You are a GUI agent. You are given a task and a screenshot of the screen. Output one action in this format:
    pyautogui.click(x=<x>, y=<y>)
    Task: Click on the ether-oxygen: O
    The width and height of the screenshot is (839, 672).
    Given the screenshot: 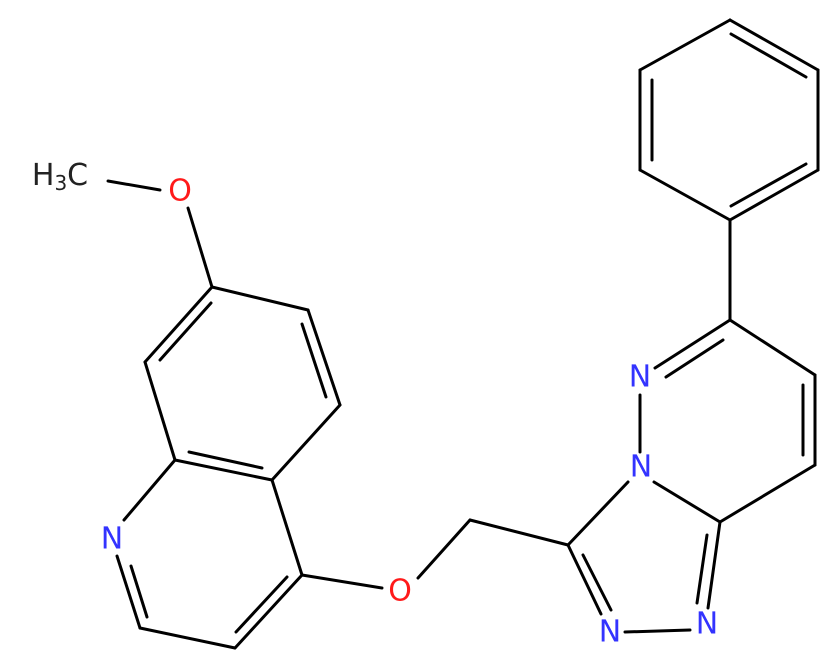 What is the action you would take?
    pyautogui.click(x=400, y=591)
    